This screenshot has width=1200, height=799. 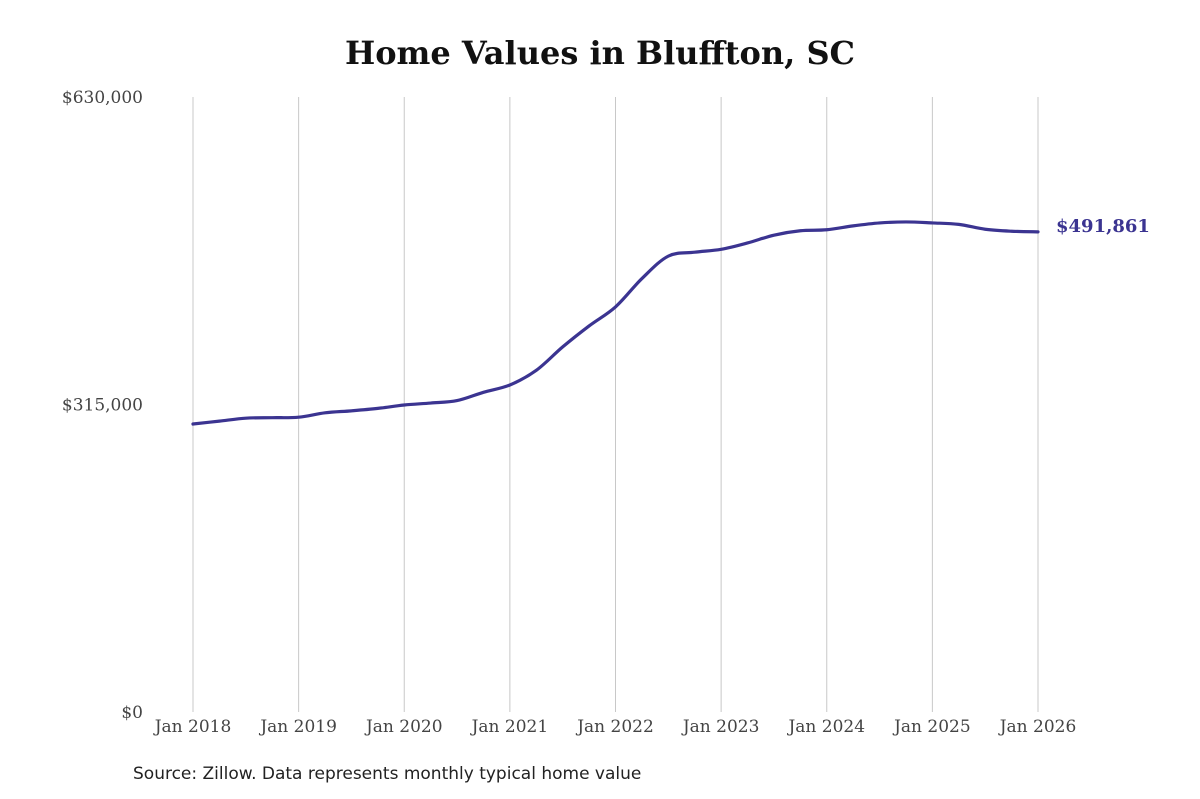 What do you see at coordinates (132, 713) in the screenshot?
I see `y-tick-label: $0` at bounding box center [132, 713].